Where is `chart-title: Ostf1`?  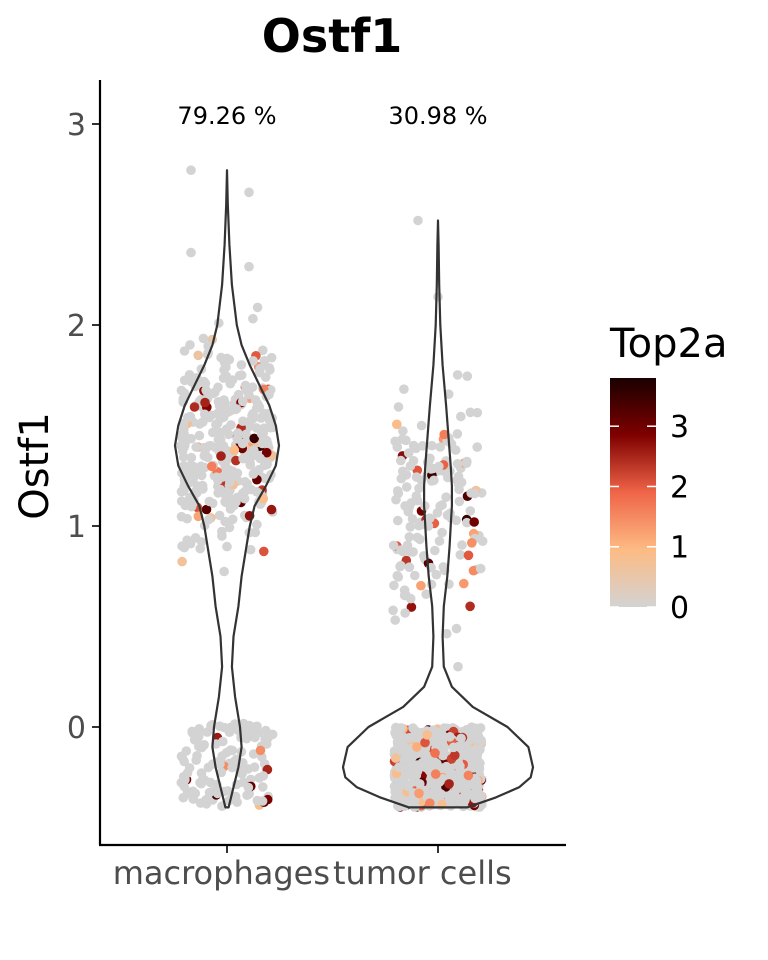
chart-title: Ostf1 is located at coordinates (332, 36).